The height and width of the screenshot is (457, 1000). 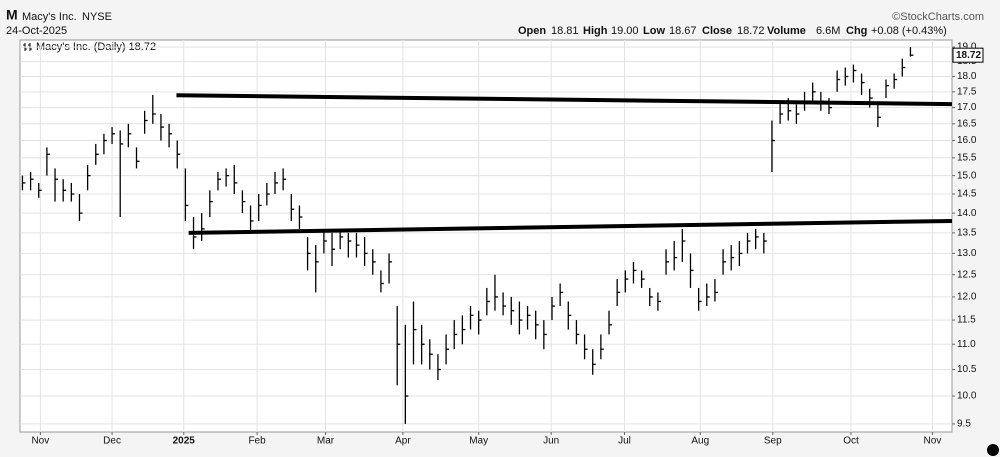 I want to click on x-tick-label: May, so click(x=478, y=441).